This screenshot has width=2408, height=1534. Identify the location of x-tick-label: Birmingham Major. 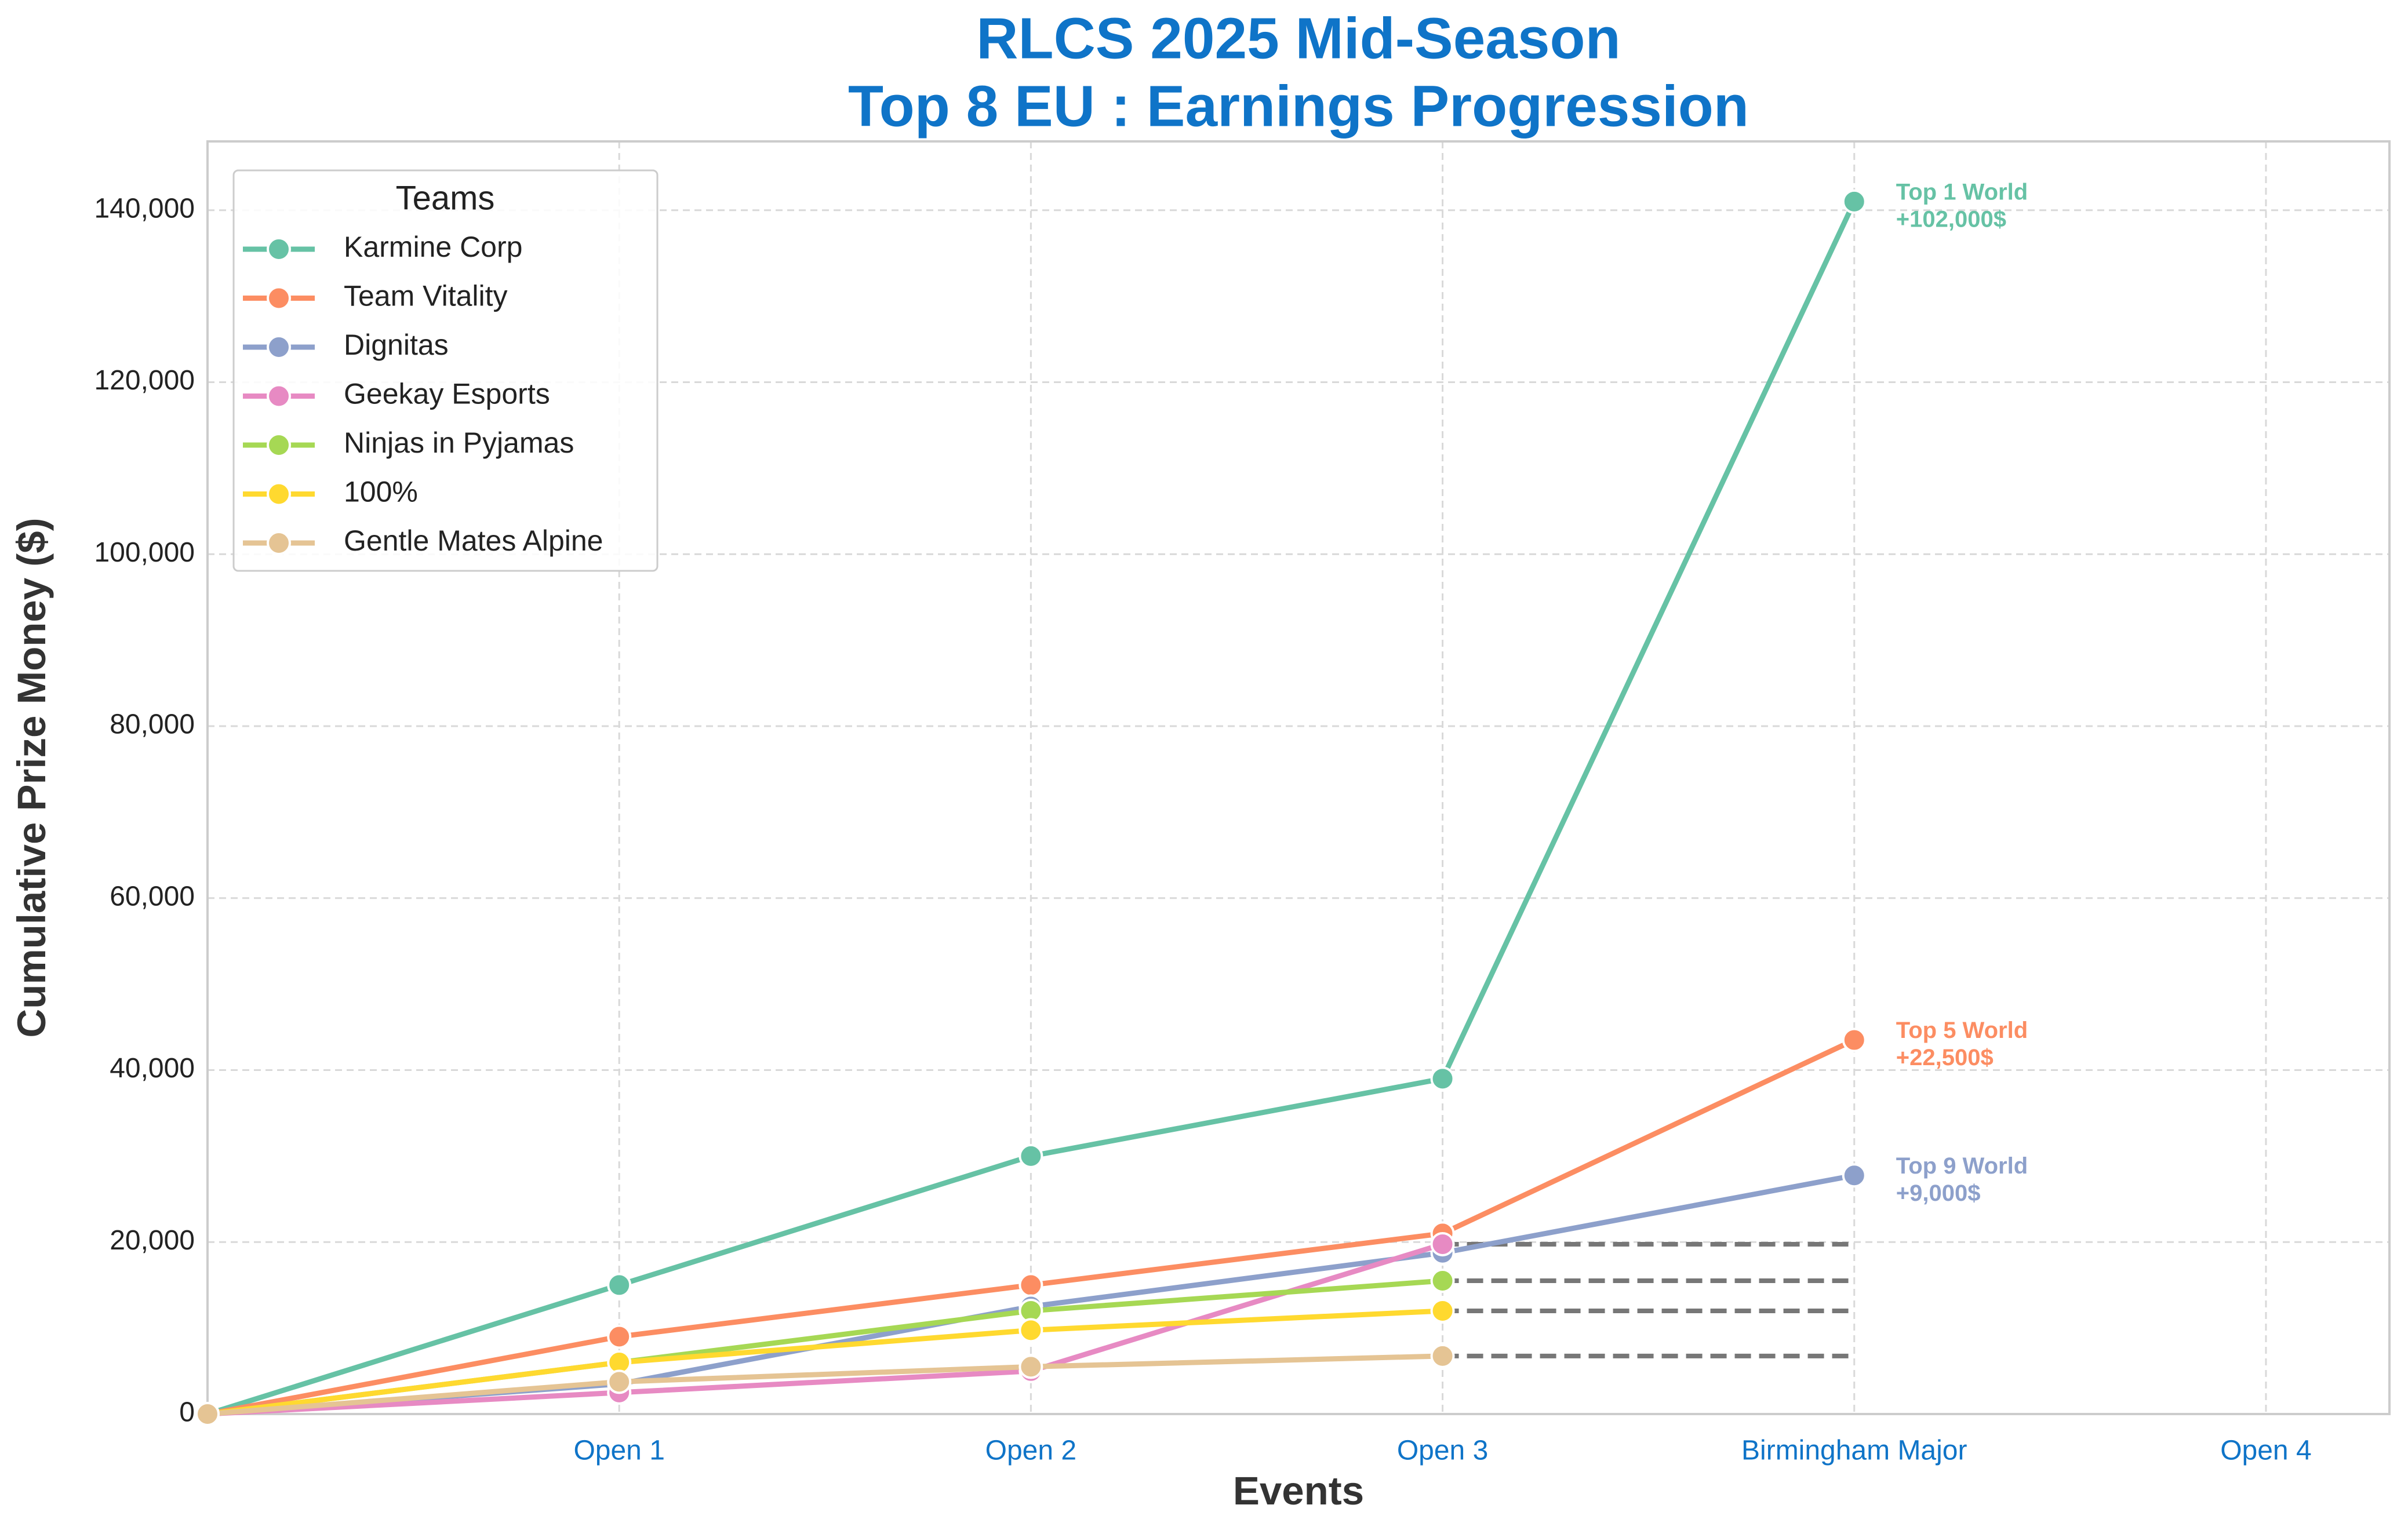
(1854, 1450).